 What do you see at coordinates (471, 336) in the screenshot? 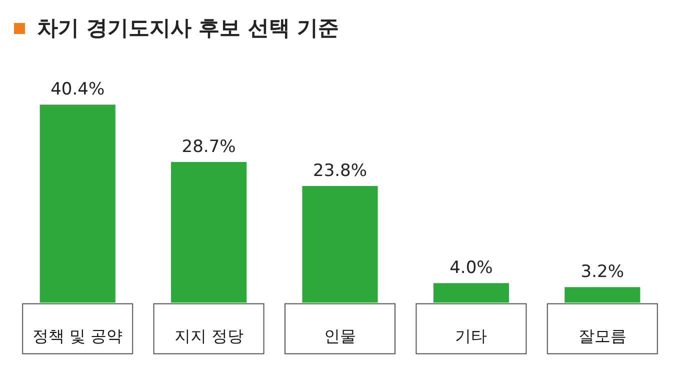
I see `x-tick-label: 기타` at bounding box center [471, 336].